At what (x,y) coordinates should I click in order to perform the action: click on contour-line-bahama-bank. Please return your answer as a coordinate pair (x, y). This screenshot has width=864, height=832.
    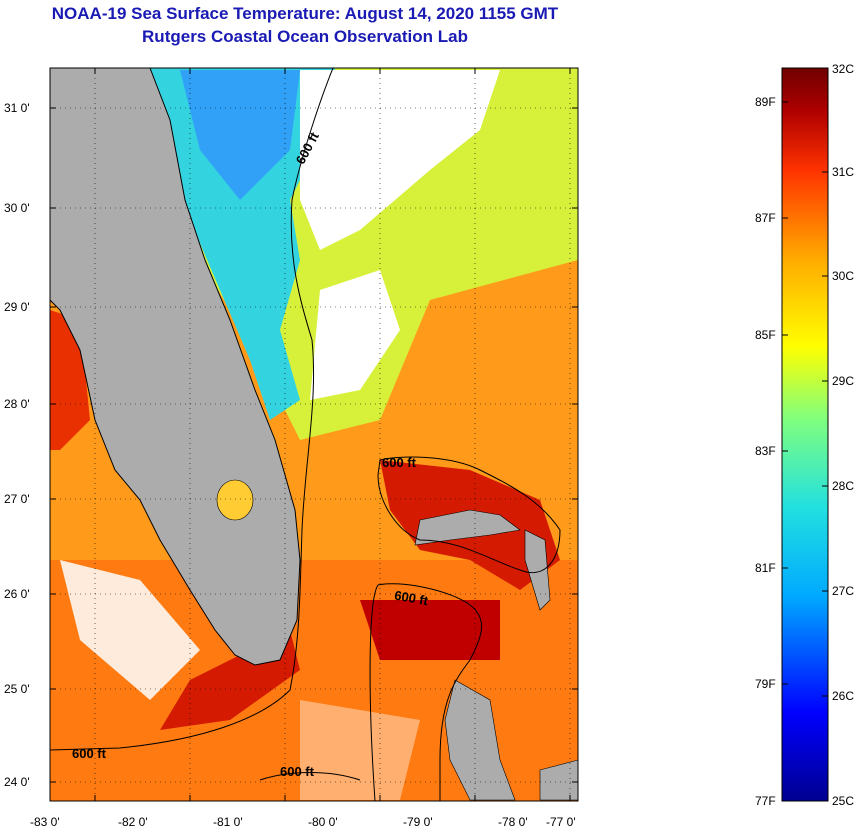
    Looking at the image, I should click on (469, 515).